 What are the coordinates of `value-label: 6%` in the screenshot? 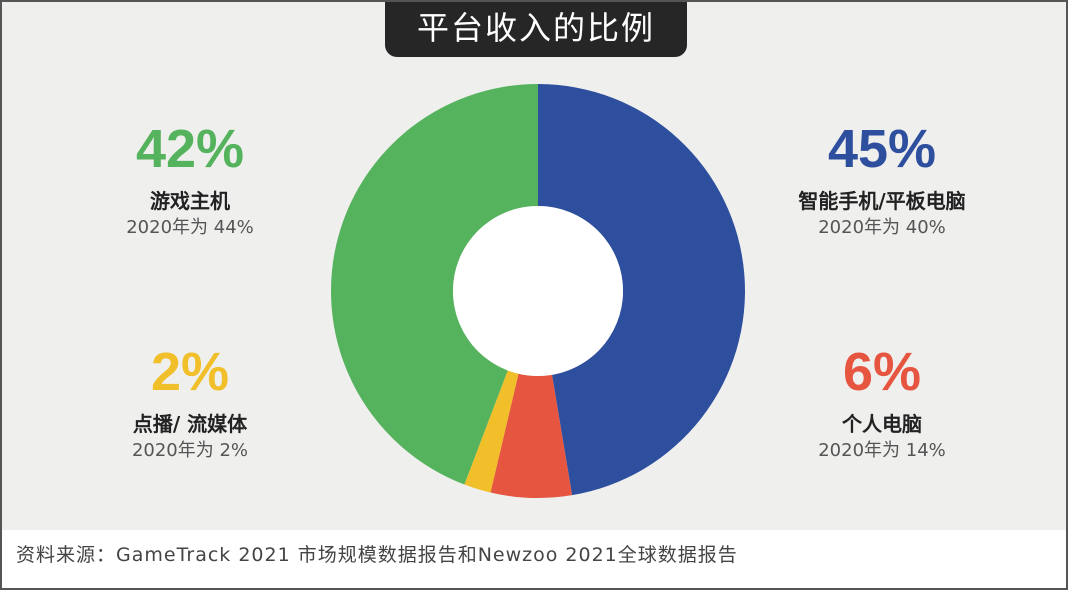 It's located at (882, 372).